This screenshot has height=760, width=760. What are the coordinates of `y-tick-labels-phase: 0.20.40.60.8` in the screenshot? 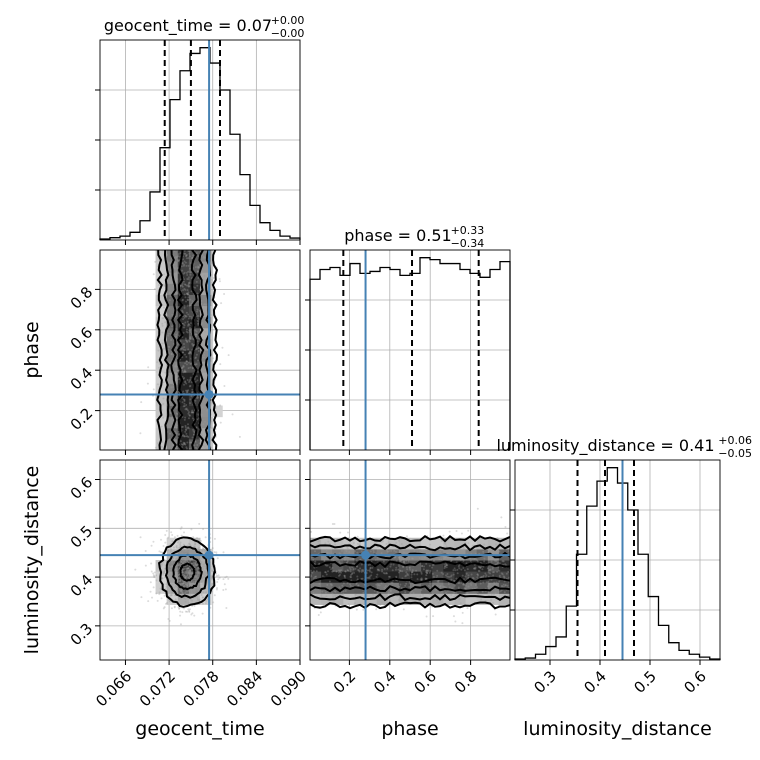 It's located at (82, 358).